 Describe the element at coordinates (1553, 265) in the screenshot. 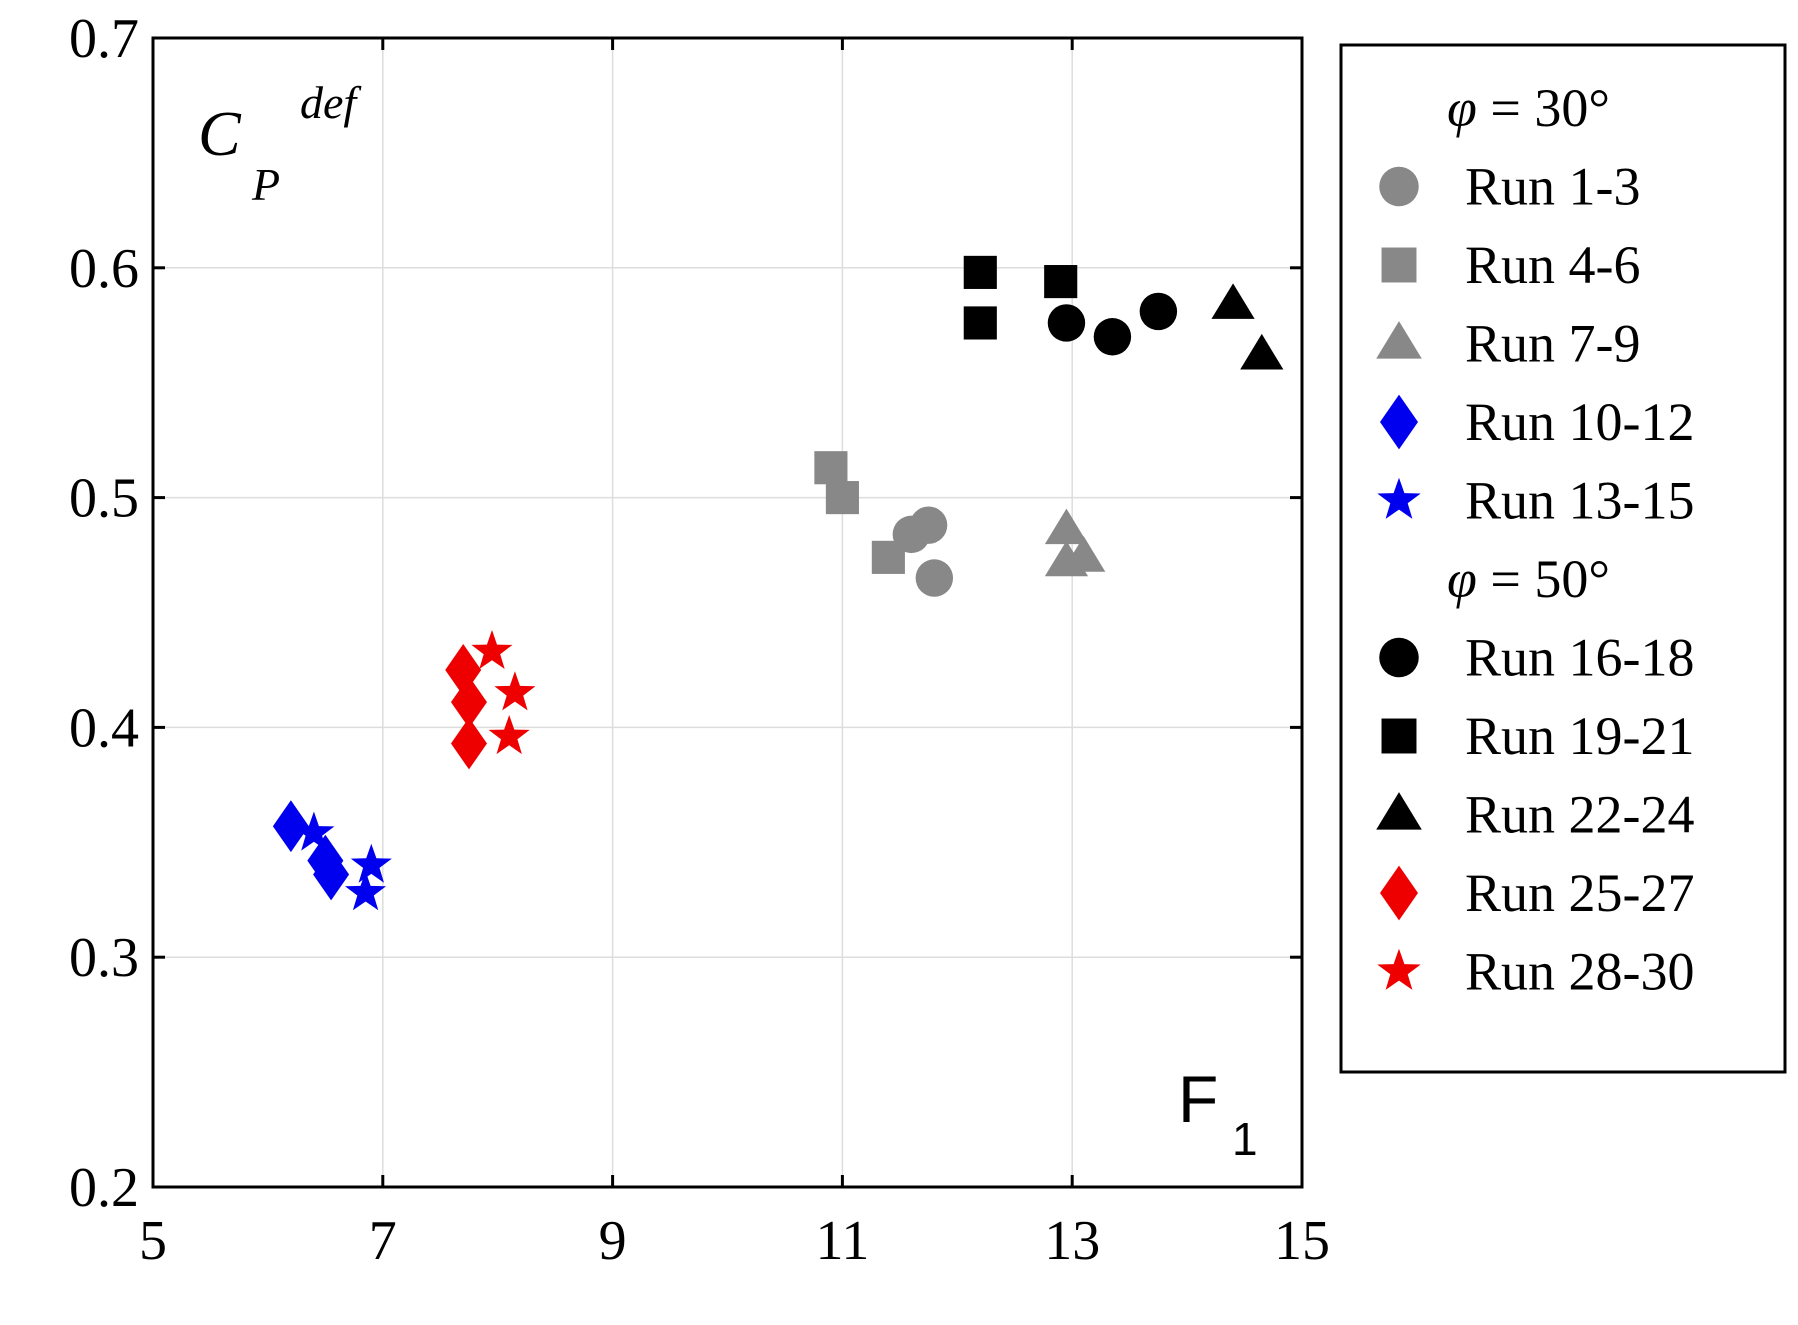

I see `legend-entry-label: Run 4-6` at that location.